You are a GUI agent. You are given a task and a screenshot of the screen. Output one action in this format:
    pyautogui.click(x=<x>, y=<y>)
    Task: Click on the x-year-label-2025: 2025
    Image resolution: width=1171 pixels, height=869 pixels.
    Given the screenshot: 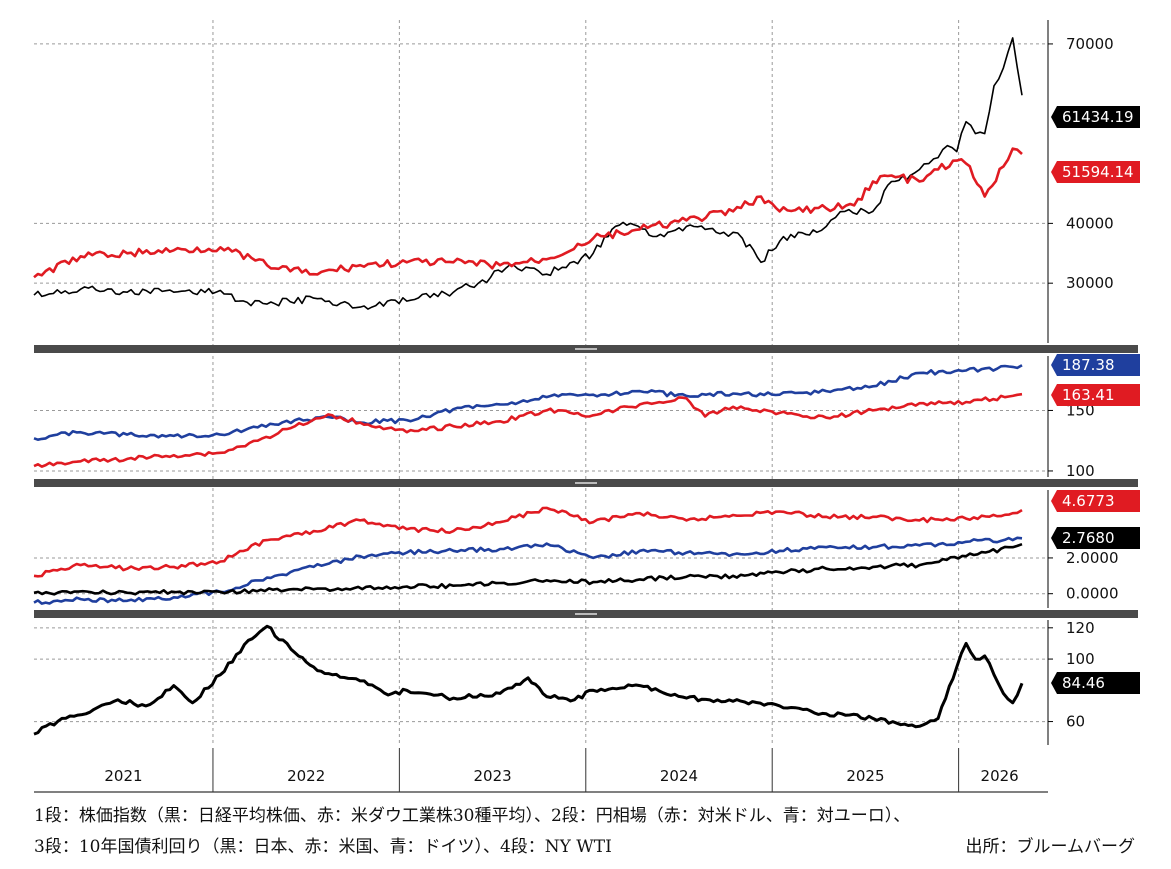 What is the action you would take?
    pyautogui.click(x=865, y=776)
    